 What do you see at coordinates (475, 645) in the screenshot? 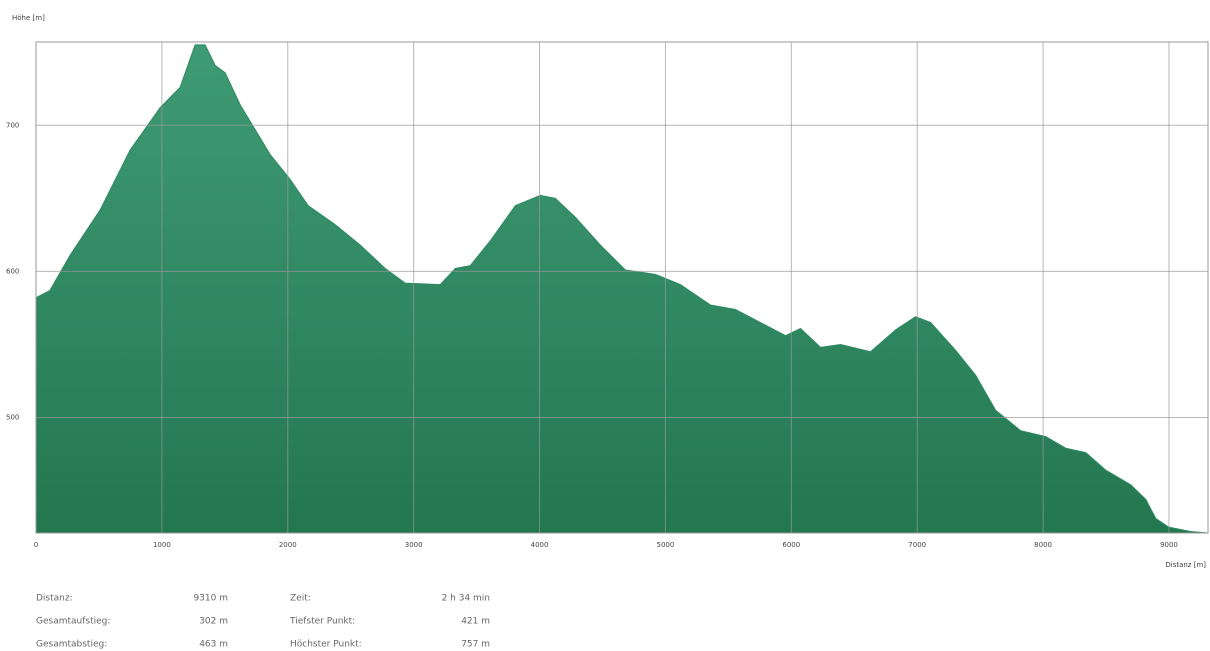
I see `stat-value: 757 m` at bounding box center [475, 645].